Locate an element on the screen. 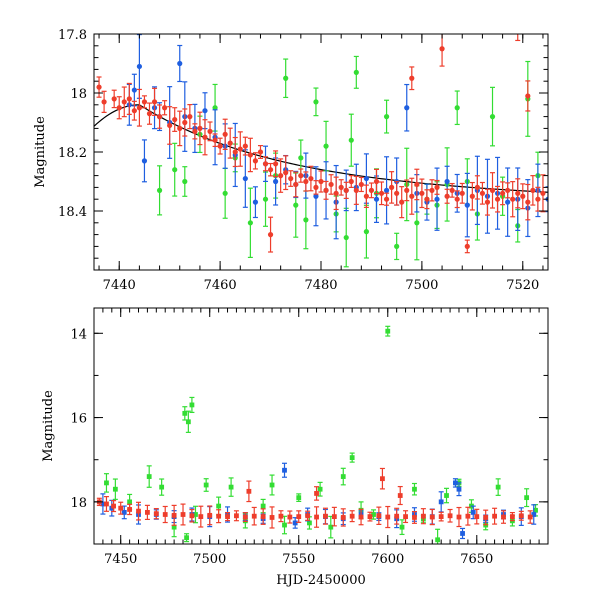  top-panel-y-axis-label: Magnitude is located at coordinates (40, 152).